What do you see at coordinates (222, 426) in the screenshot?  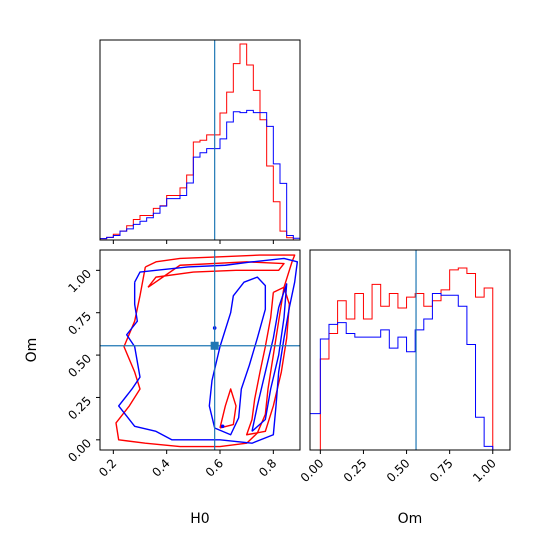 I see `contour-blue-dot` at bounding box center [222, 426].